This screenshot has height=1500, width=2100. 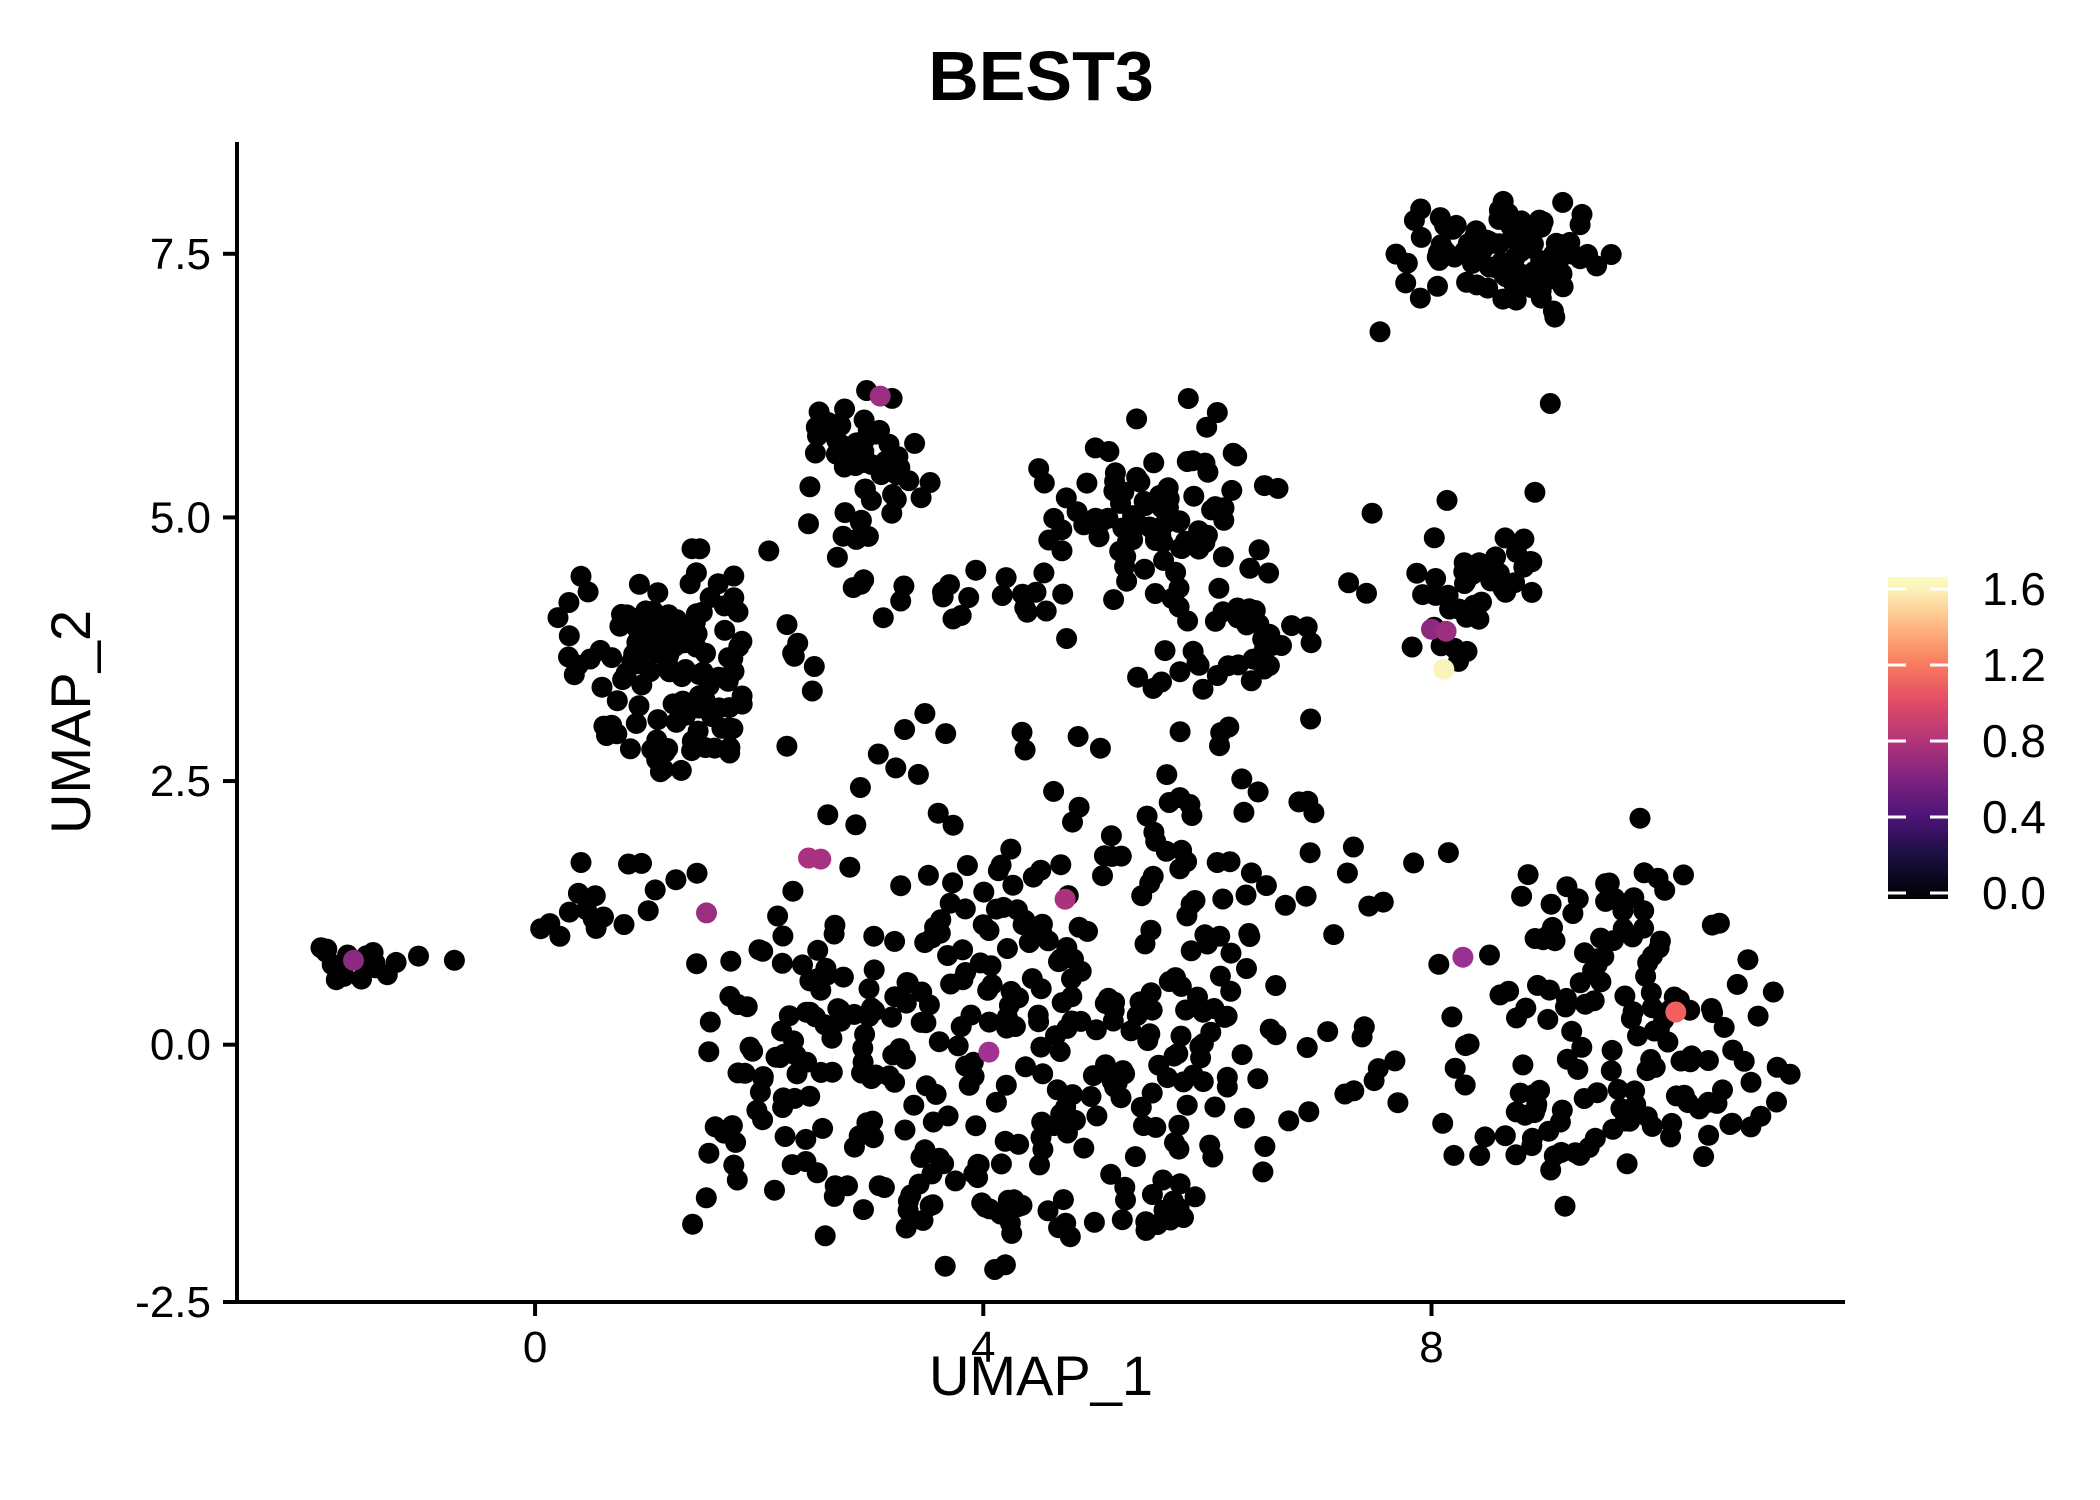 I want to click on plot-title: BEST3, so click(x=1041, y=76).